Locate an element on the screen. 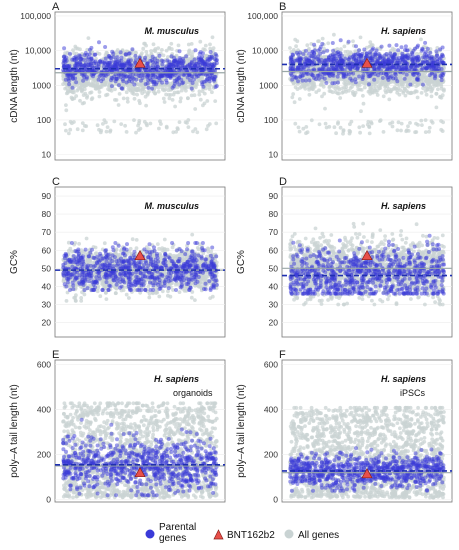 This screenshot has height=550, width=459. y-tick-label: 10,000 is located at coordinates (265, 51).